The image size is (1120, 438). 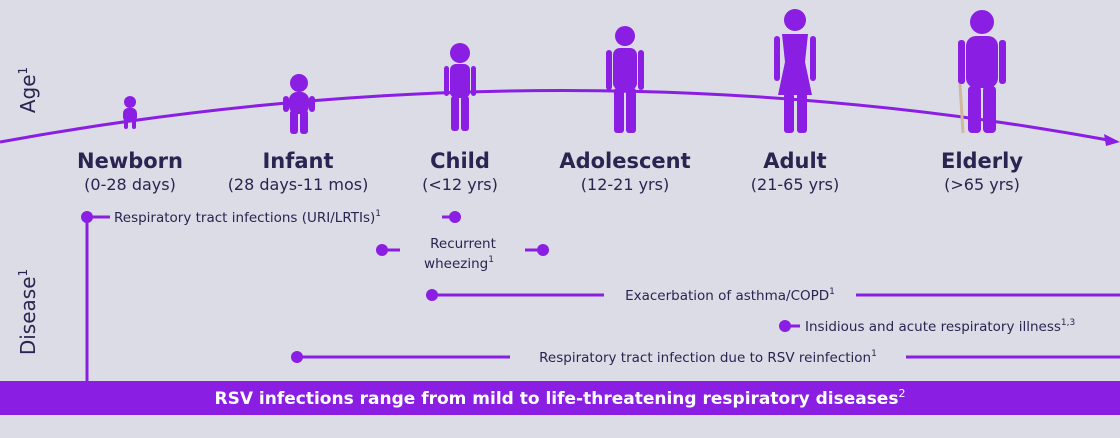 I want to click on label-text: wheezing, so click(x=456, y=264).